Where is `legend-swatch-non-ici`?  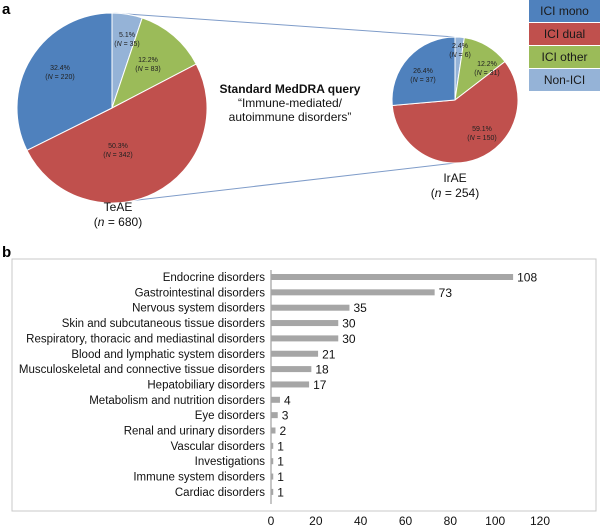 legend-swatch-non-ici is located at coordinates (564, 80).